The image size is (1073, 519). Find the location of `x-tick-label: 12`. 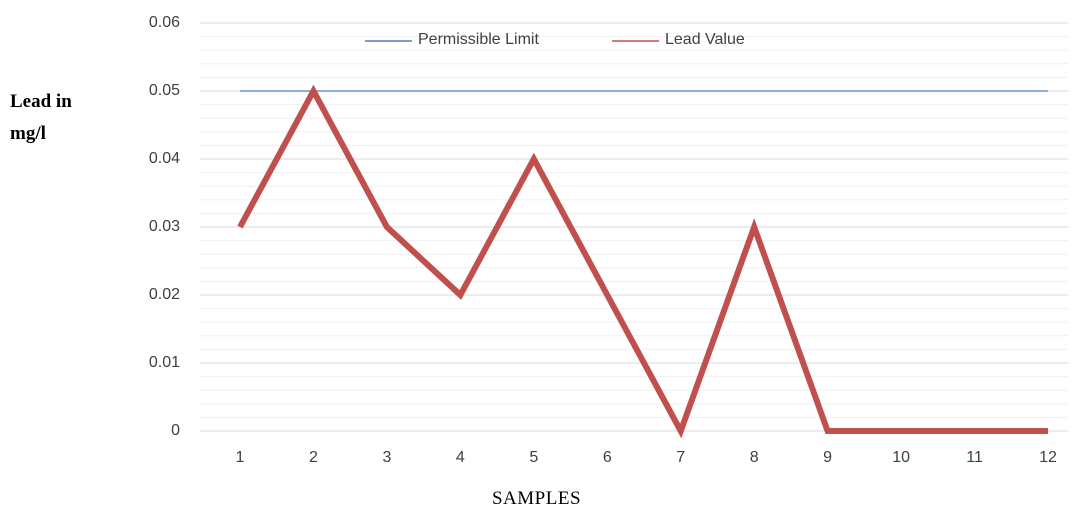

x-tick-label: 12 is located at coordinates (1048, 457).